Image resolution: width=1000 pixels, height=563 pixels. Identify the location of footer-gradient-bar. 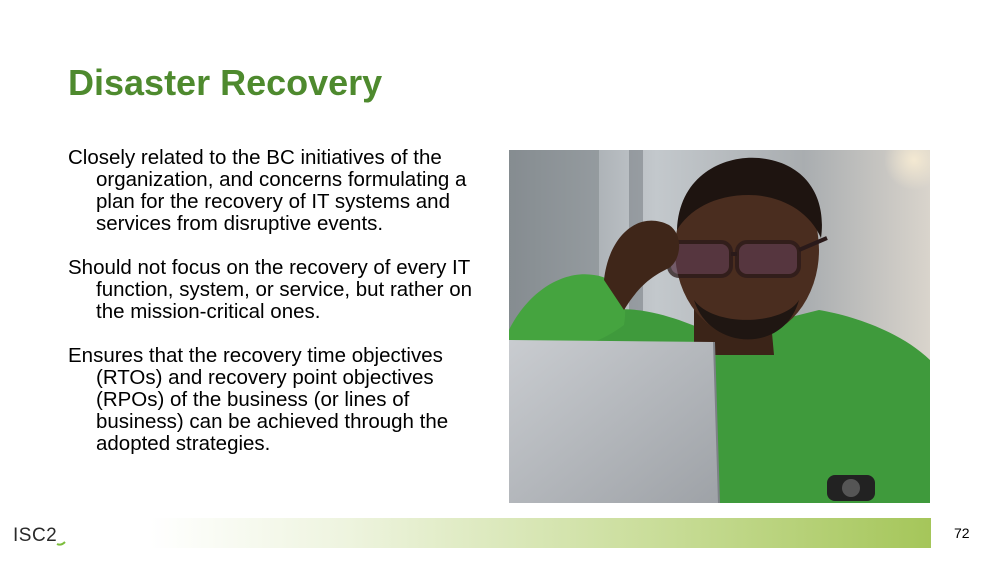
(540, 533).